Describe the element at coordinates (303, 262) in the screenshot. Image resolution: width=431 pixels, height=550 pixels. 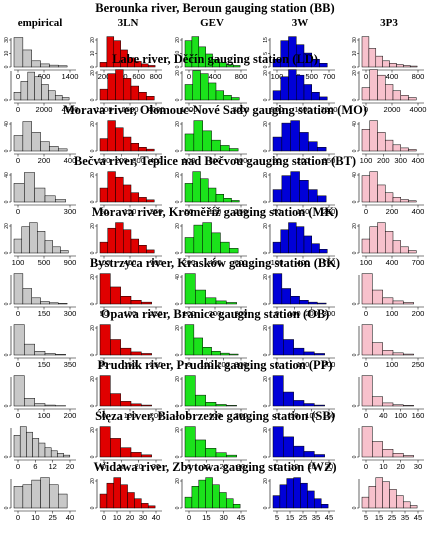
I see `x-tick-label: 400` at that location.